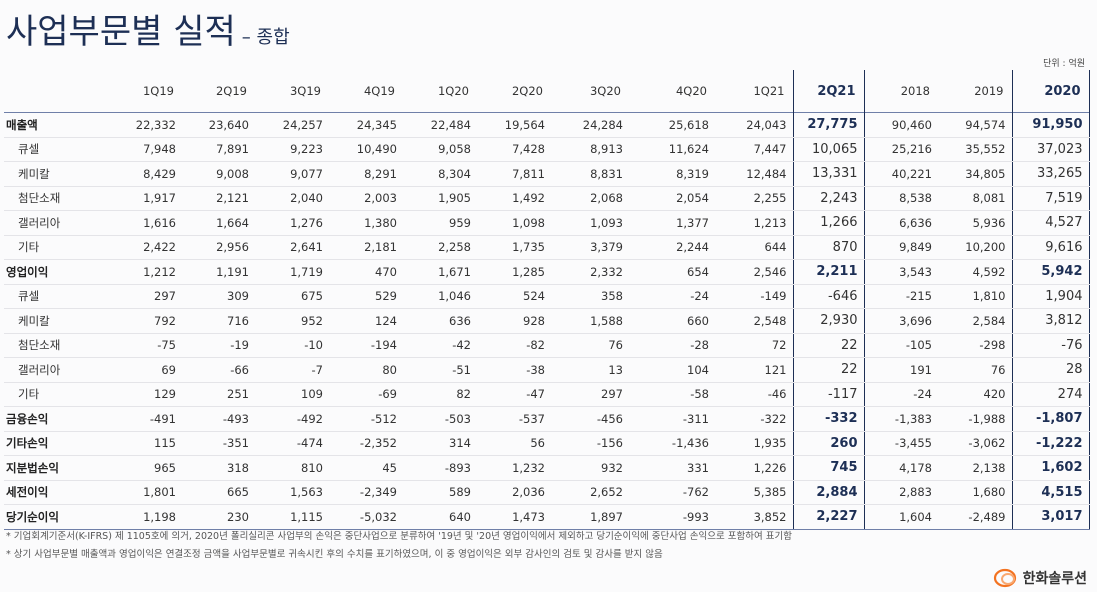  I want to click on cell: 1,563, so click(292, 492).